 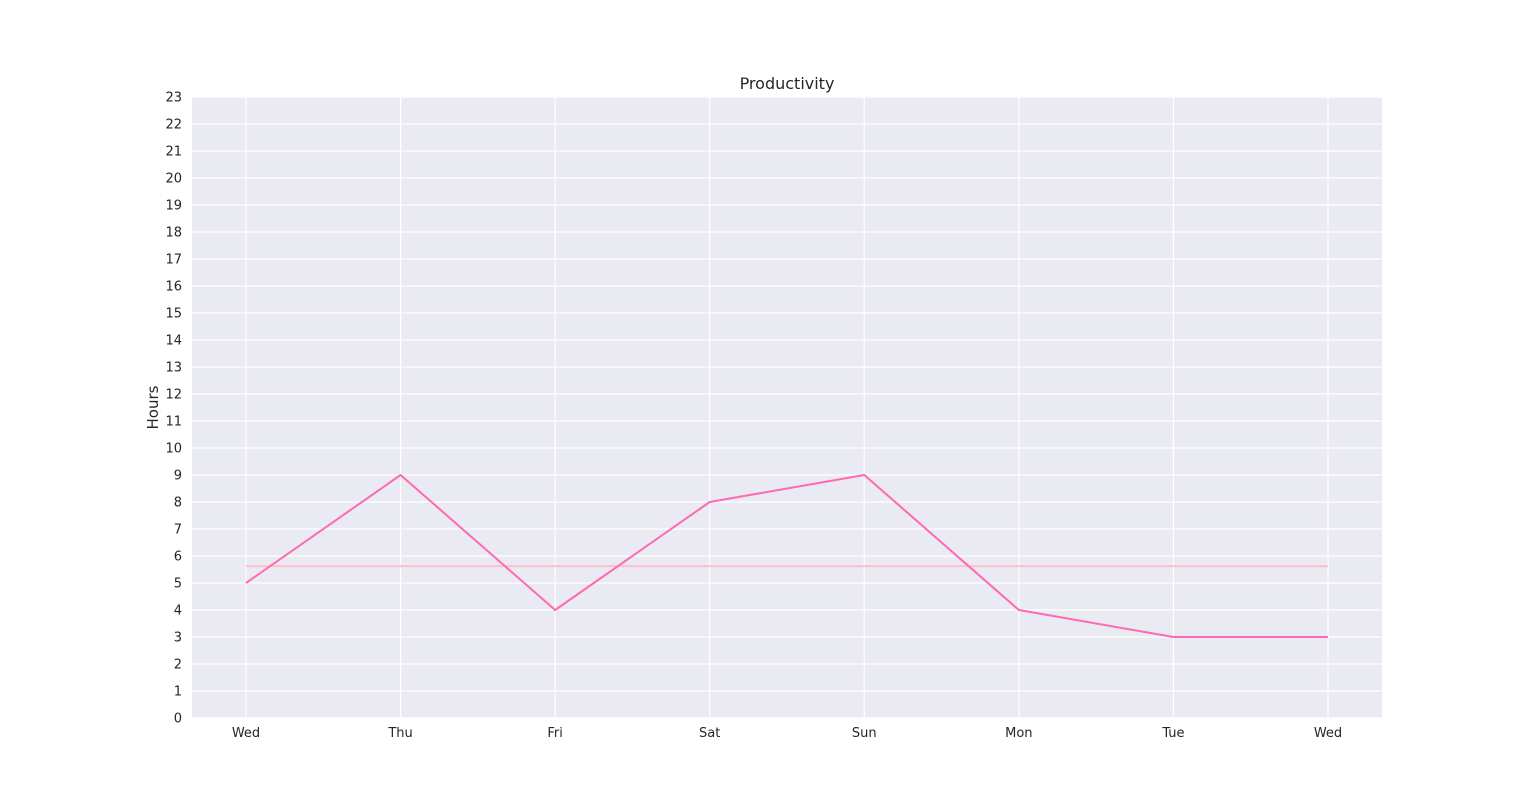 I want to click on y-tick-label: 20, so click(x=173, y=179).